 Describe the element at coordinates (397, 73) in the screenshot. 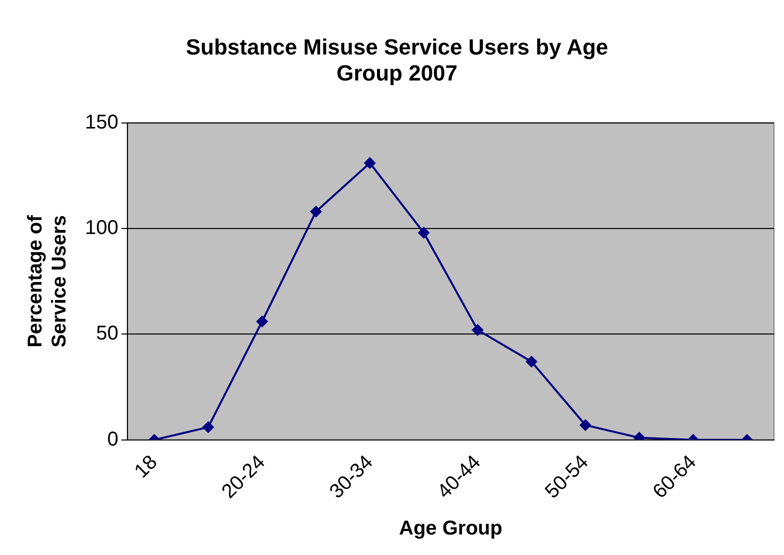

I see `text: Group 2007` at that location.